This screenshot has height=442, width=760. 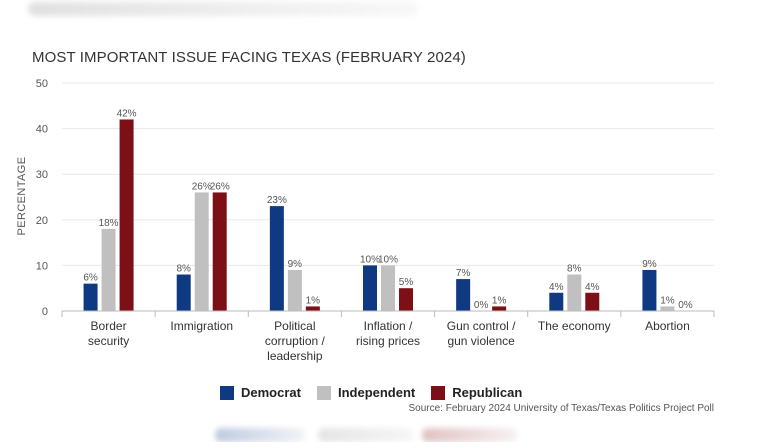 What do you see at coordinates (277, 200) in the screenshot?
I see `data-label: 23%` at bounding box center [277, 200].